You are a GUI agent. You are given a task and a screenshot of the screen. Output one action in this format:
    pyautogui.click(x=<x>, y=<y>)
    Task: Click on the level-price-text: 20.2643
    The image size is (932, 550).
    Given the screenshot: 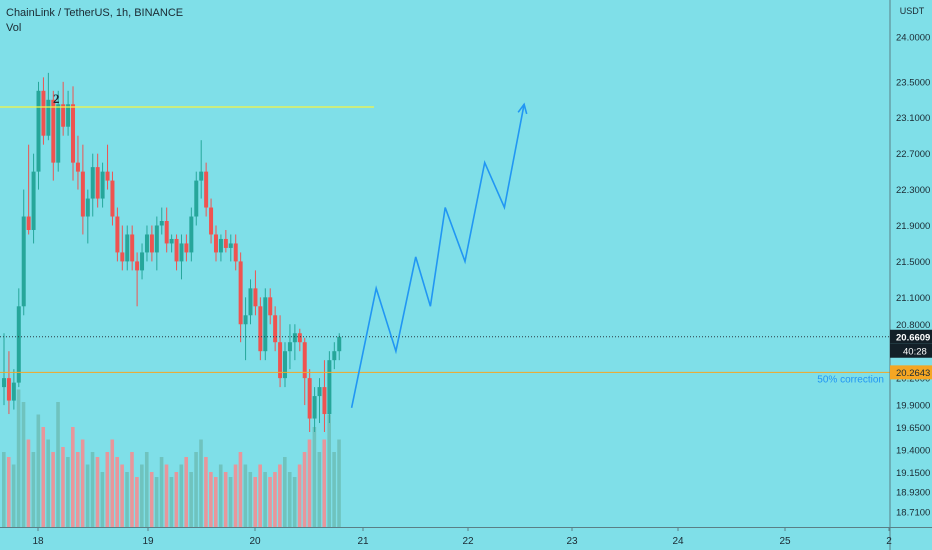 What is the action you would take?
    pyautogui.click(x=913, y=373)
    